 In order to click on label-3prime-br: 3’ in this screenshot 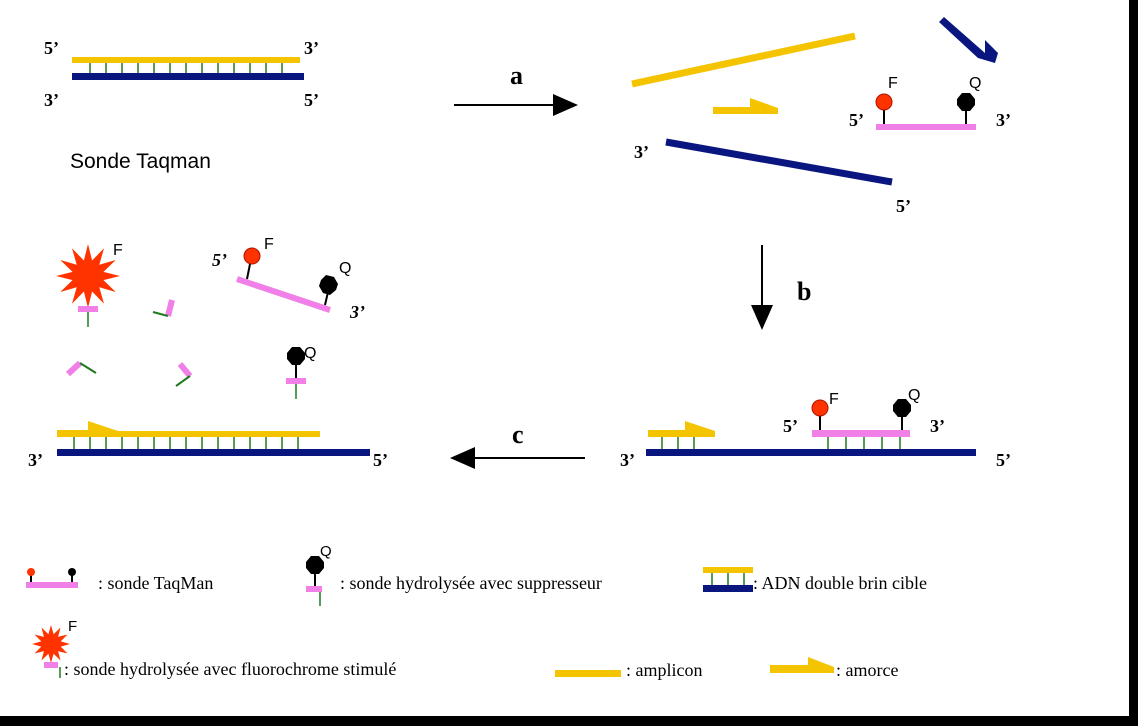, I will do `click(627, 460)`.